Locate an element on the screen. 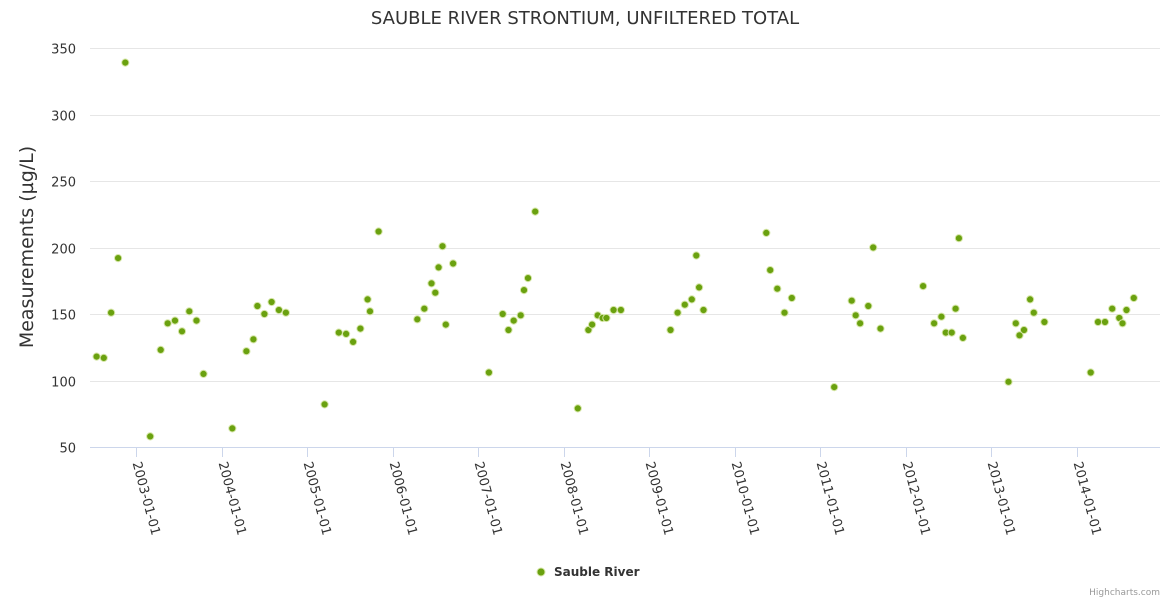 The height and width of the screenshot is (604, 1170). x-tick-label: 2014-01-01 is located at coordinates (1087, 498).